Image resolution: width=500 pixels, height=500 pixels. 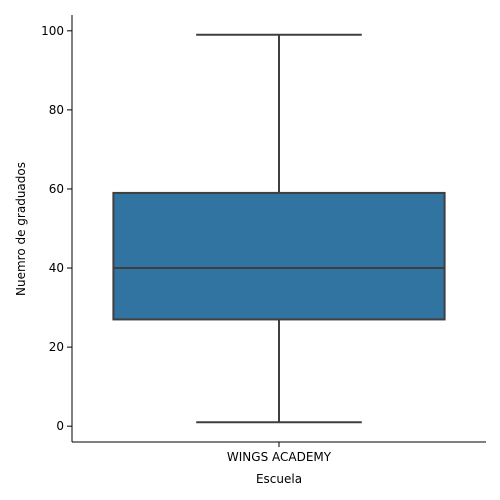 What do you see at coordinates (279, 457) in the screenshot?
I see `x-tick-label: WINGS ACADEMY` at bounding box center [279, 457].